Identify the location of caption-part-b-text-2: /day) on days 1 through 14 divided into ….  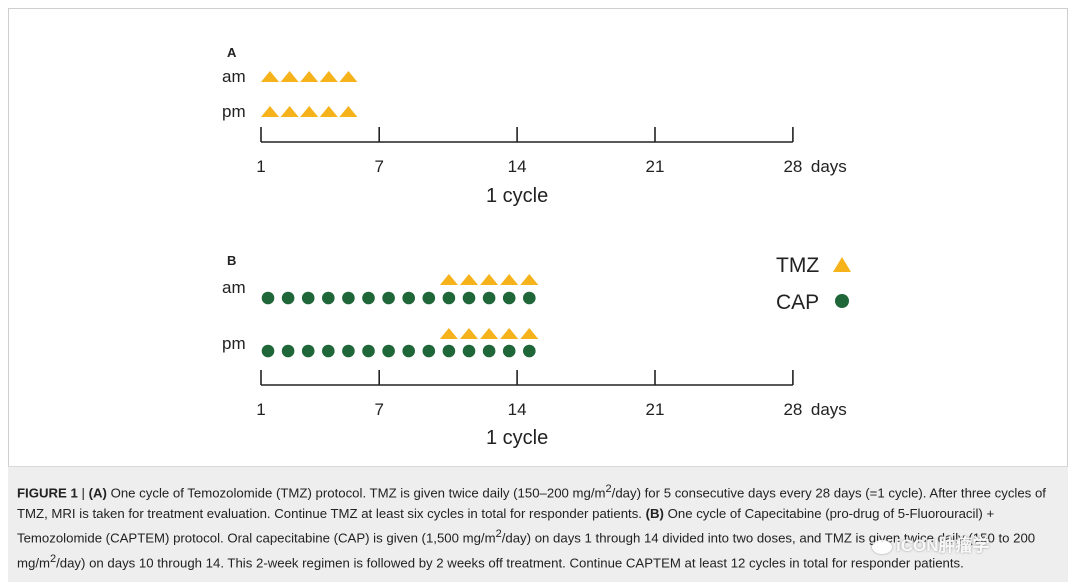
(526, 550).